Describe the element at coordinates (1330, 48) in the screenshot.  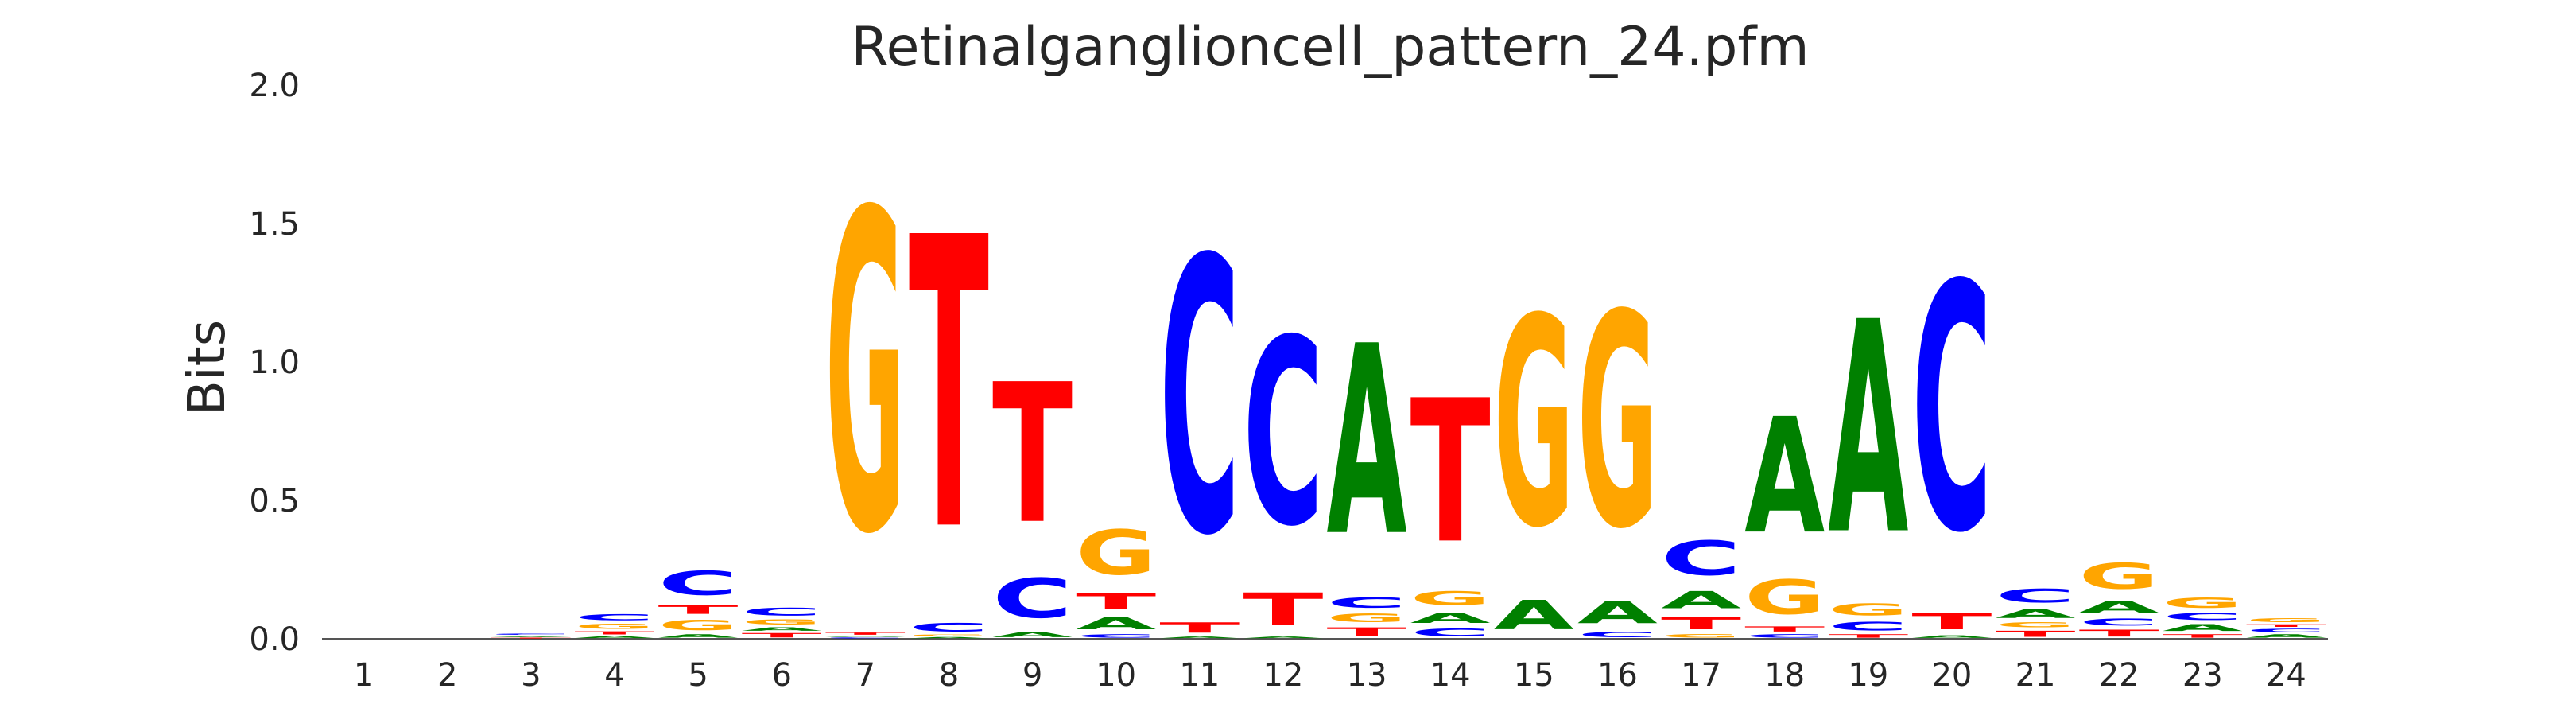
I see `chart-title: Retinalganglioncell_pattern_24.pfm` at that location.